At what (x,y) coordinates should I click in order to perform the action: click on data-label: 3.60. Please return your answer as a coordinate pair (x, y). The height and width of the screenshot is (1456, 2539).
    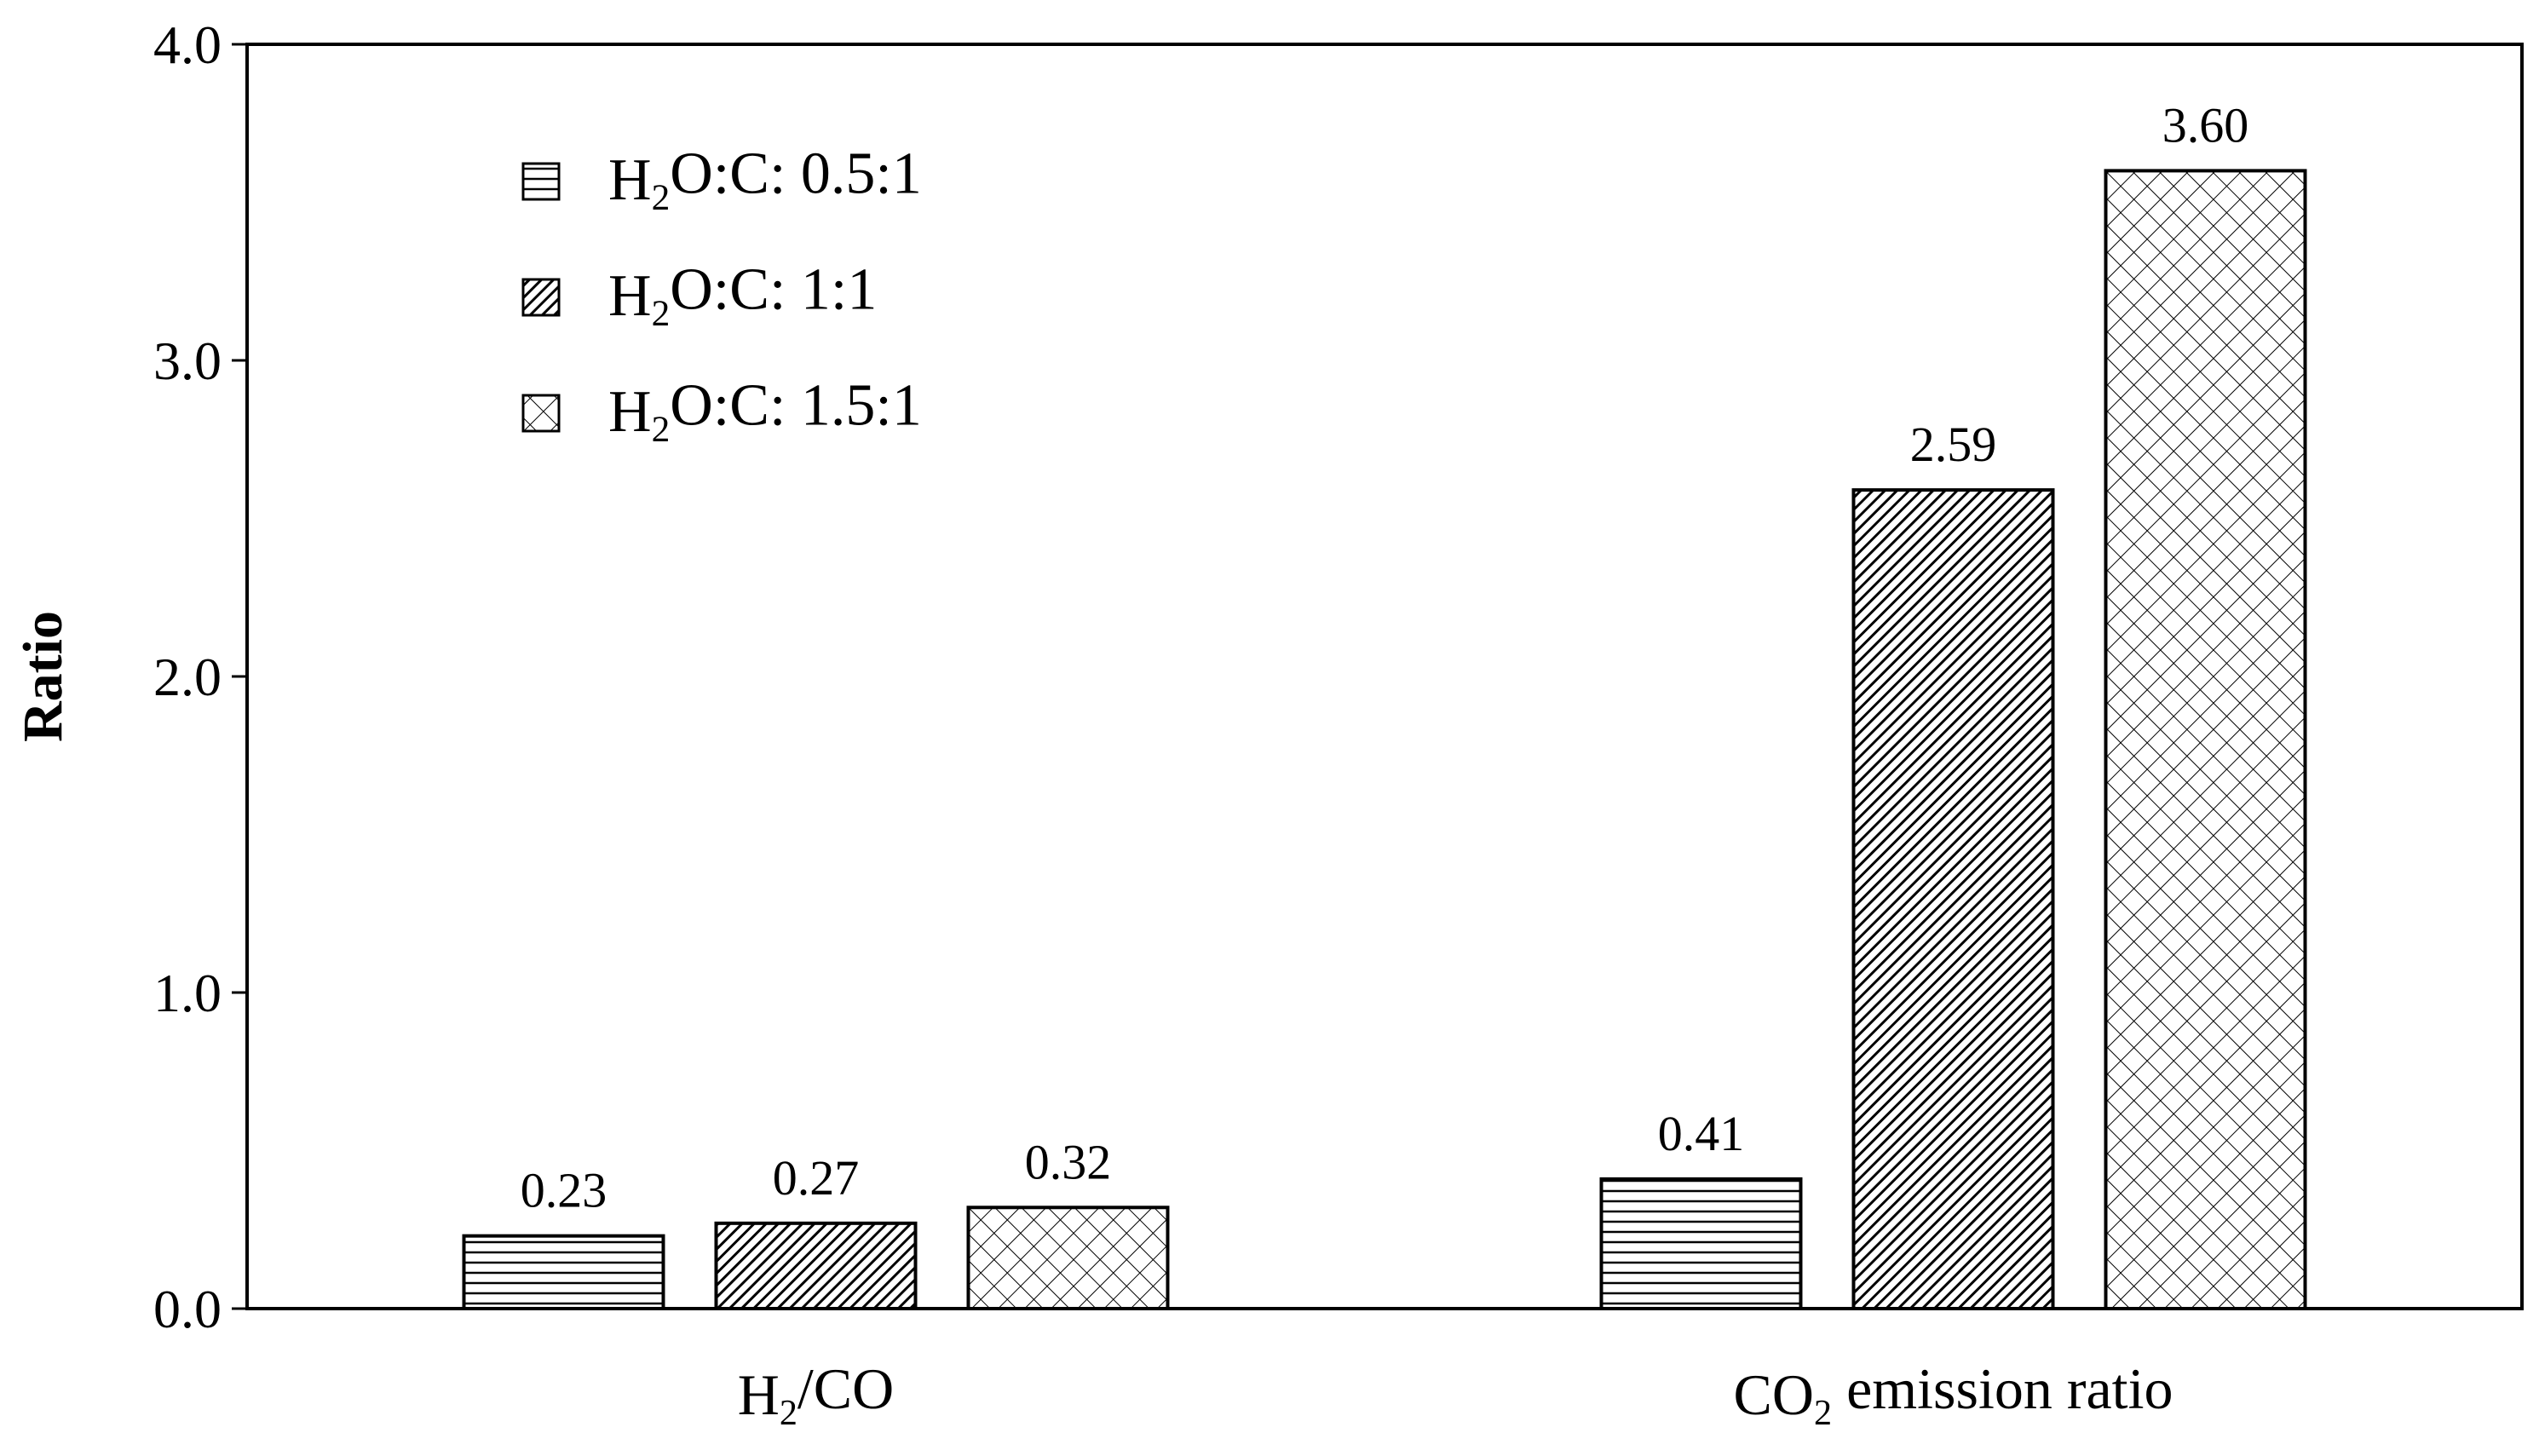
    Looking at the image, I should click on (2206, 125).